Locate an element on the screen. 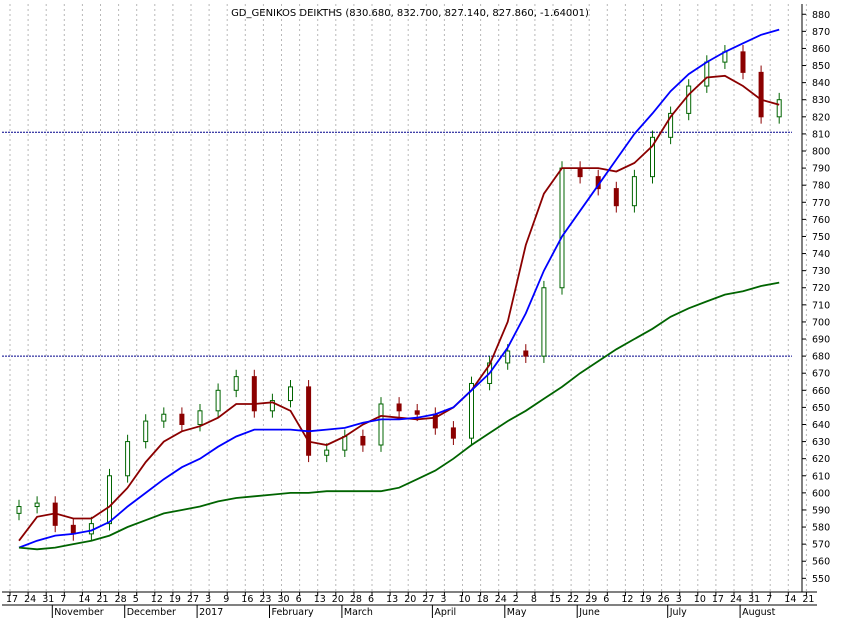  x-tick-label: 5 is located at coordinates (136, 599).